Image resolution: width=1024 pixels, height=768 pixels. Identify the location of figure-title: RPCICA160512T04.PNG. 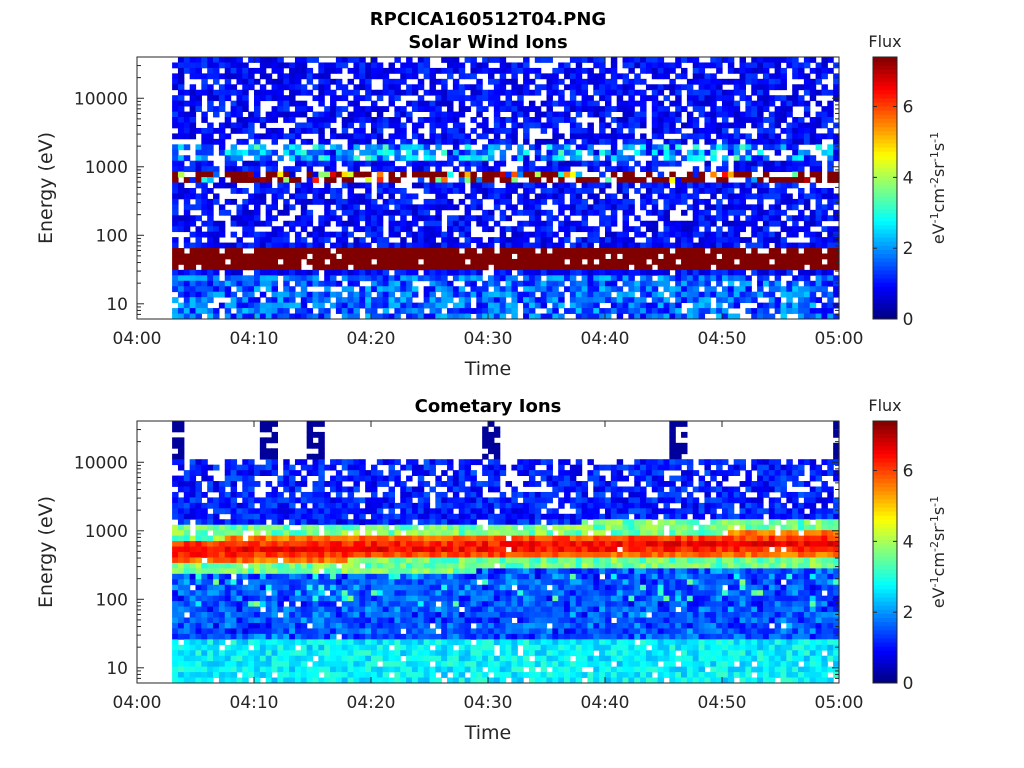
(488, 19).